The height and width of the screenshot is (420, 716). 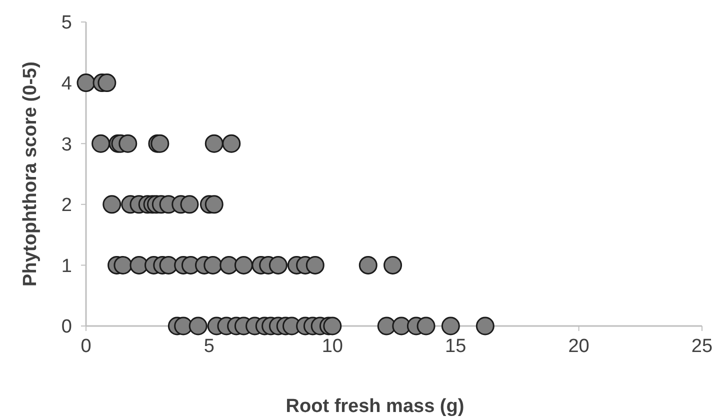 I want to click on x-tick-label: 15, so click(x=455, y=346).